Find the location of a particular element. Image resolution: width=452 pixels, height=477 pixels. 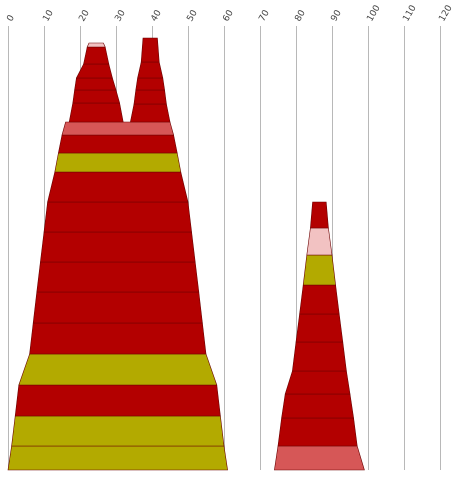

x-tick-label-30: 30 is located at coordinates (120, 15).